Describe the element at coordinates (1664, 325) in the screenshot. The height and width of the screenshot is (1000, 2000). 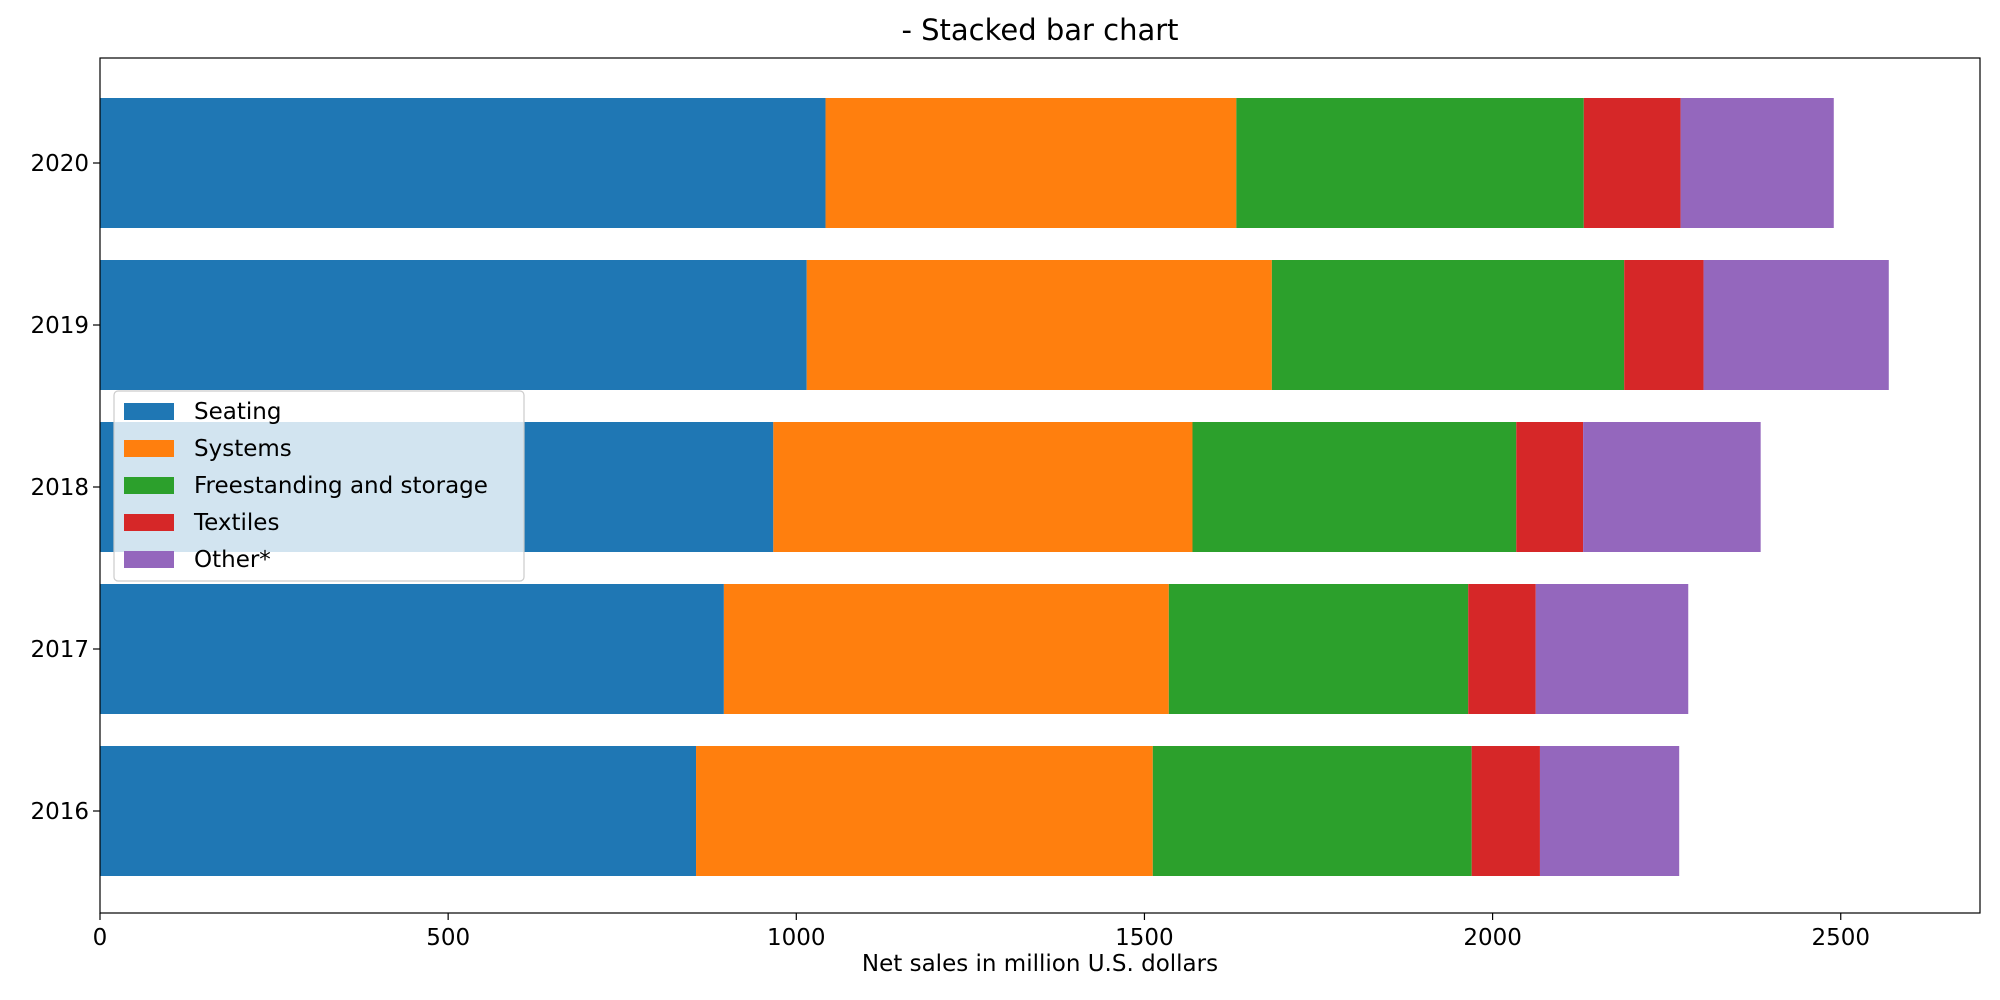
I see `bar-2019-textiles` at that location.